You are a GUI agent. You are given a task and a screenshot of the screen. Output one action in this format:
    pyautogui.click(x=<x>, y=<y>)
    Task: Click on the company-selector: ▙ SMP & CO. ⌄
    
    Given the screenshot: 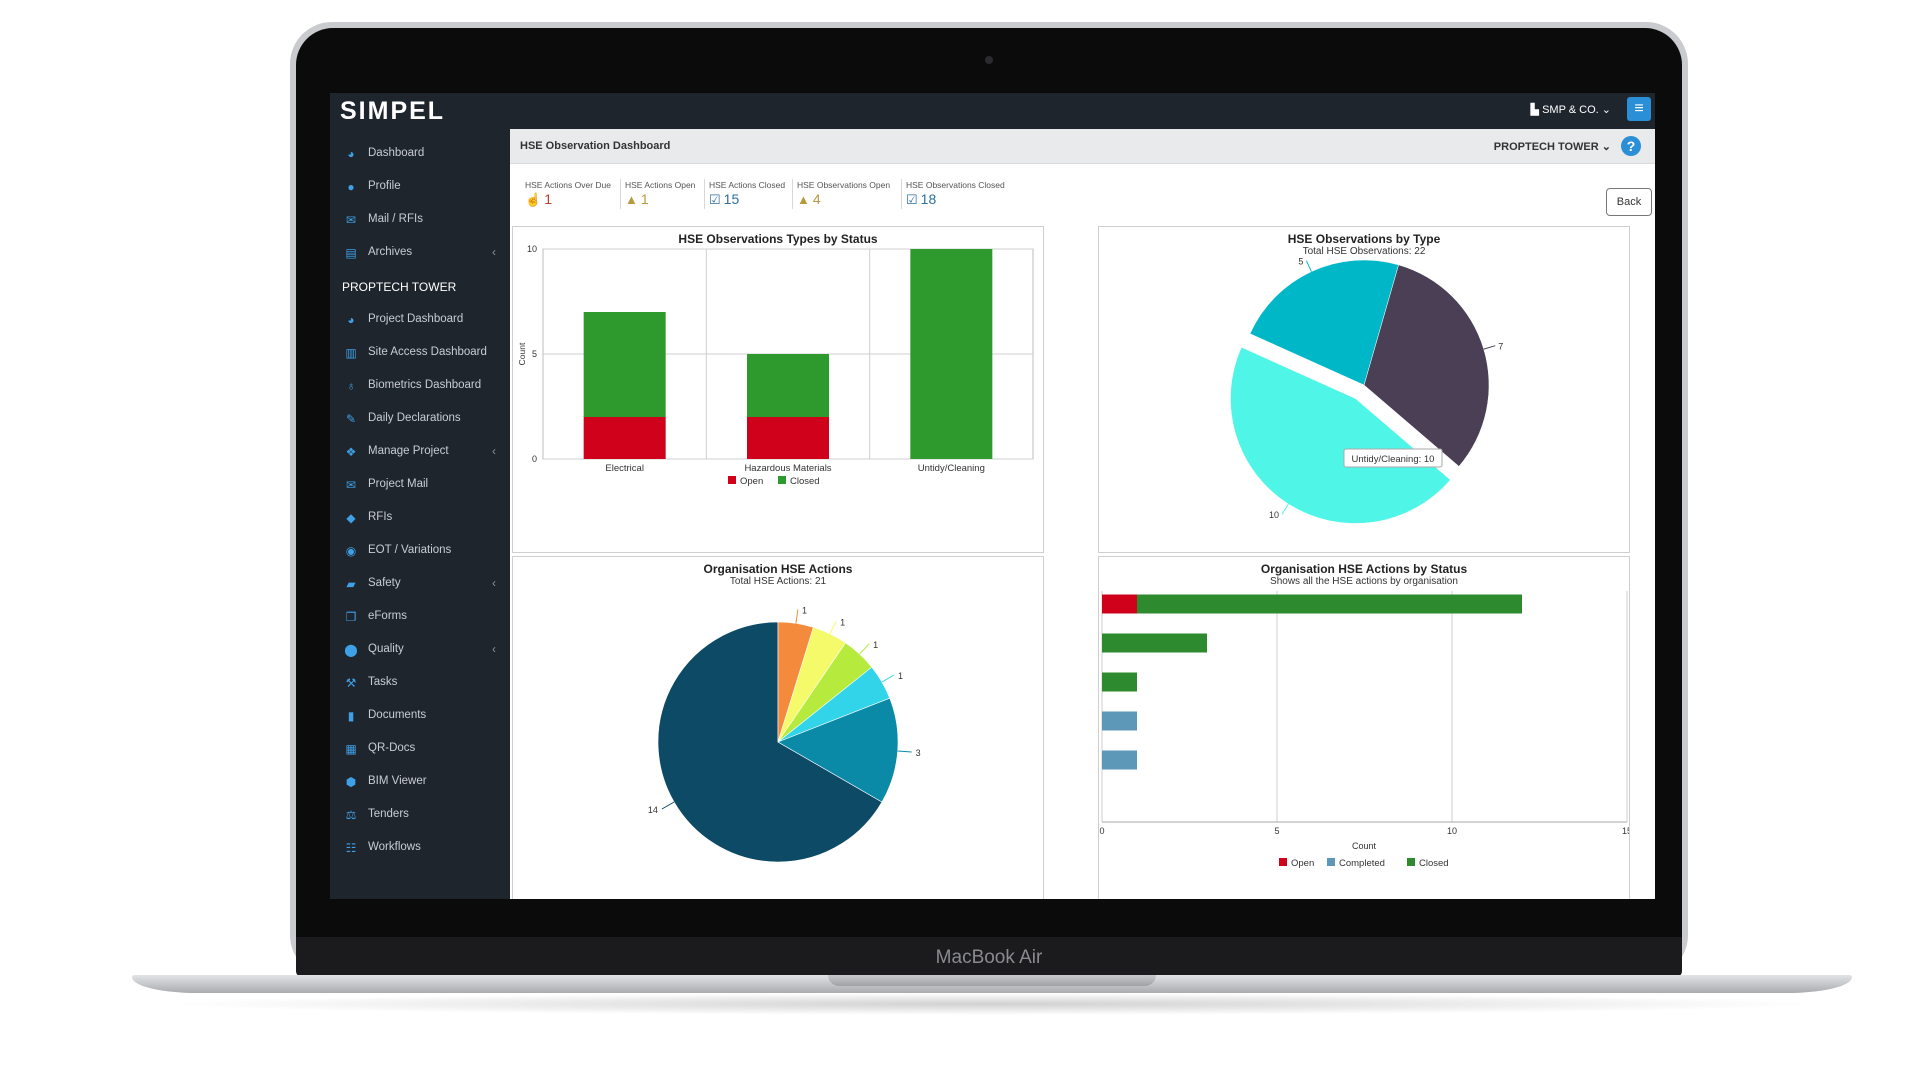 What is the action you would take?
    pyautogui.click(x=1571, y=109)
    